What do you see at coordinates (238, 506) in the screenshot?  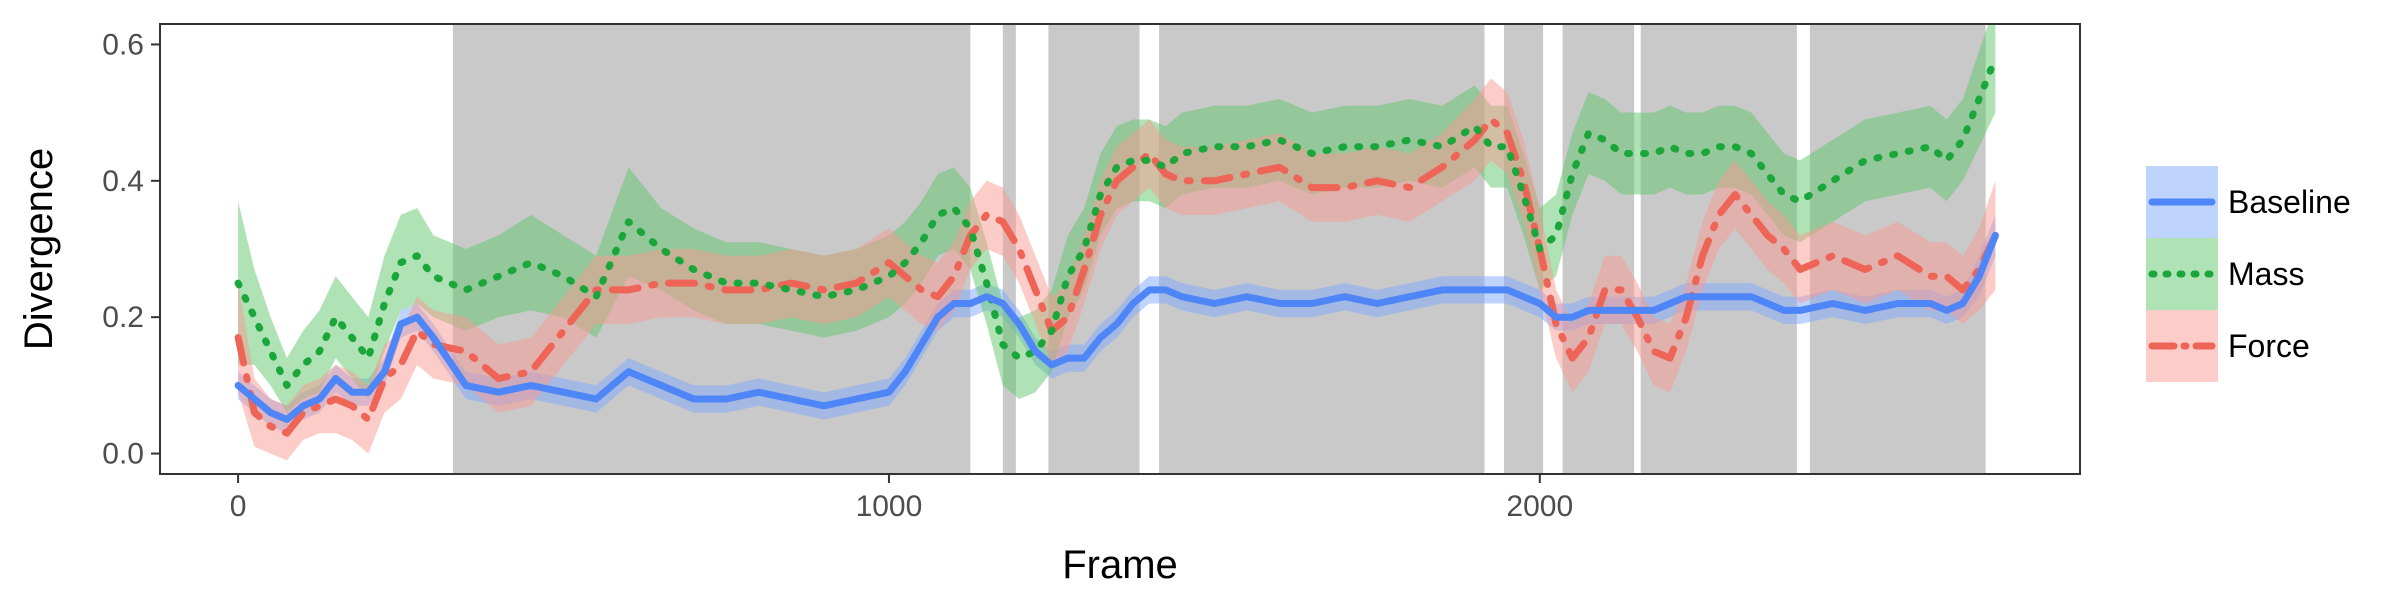 I see `x-tick-label: 0` at bounding box center [238, 506].